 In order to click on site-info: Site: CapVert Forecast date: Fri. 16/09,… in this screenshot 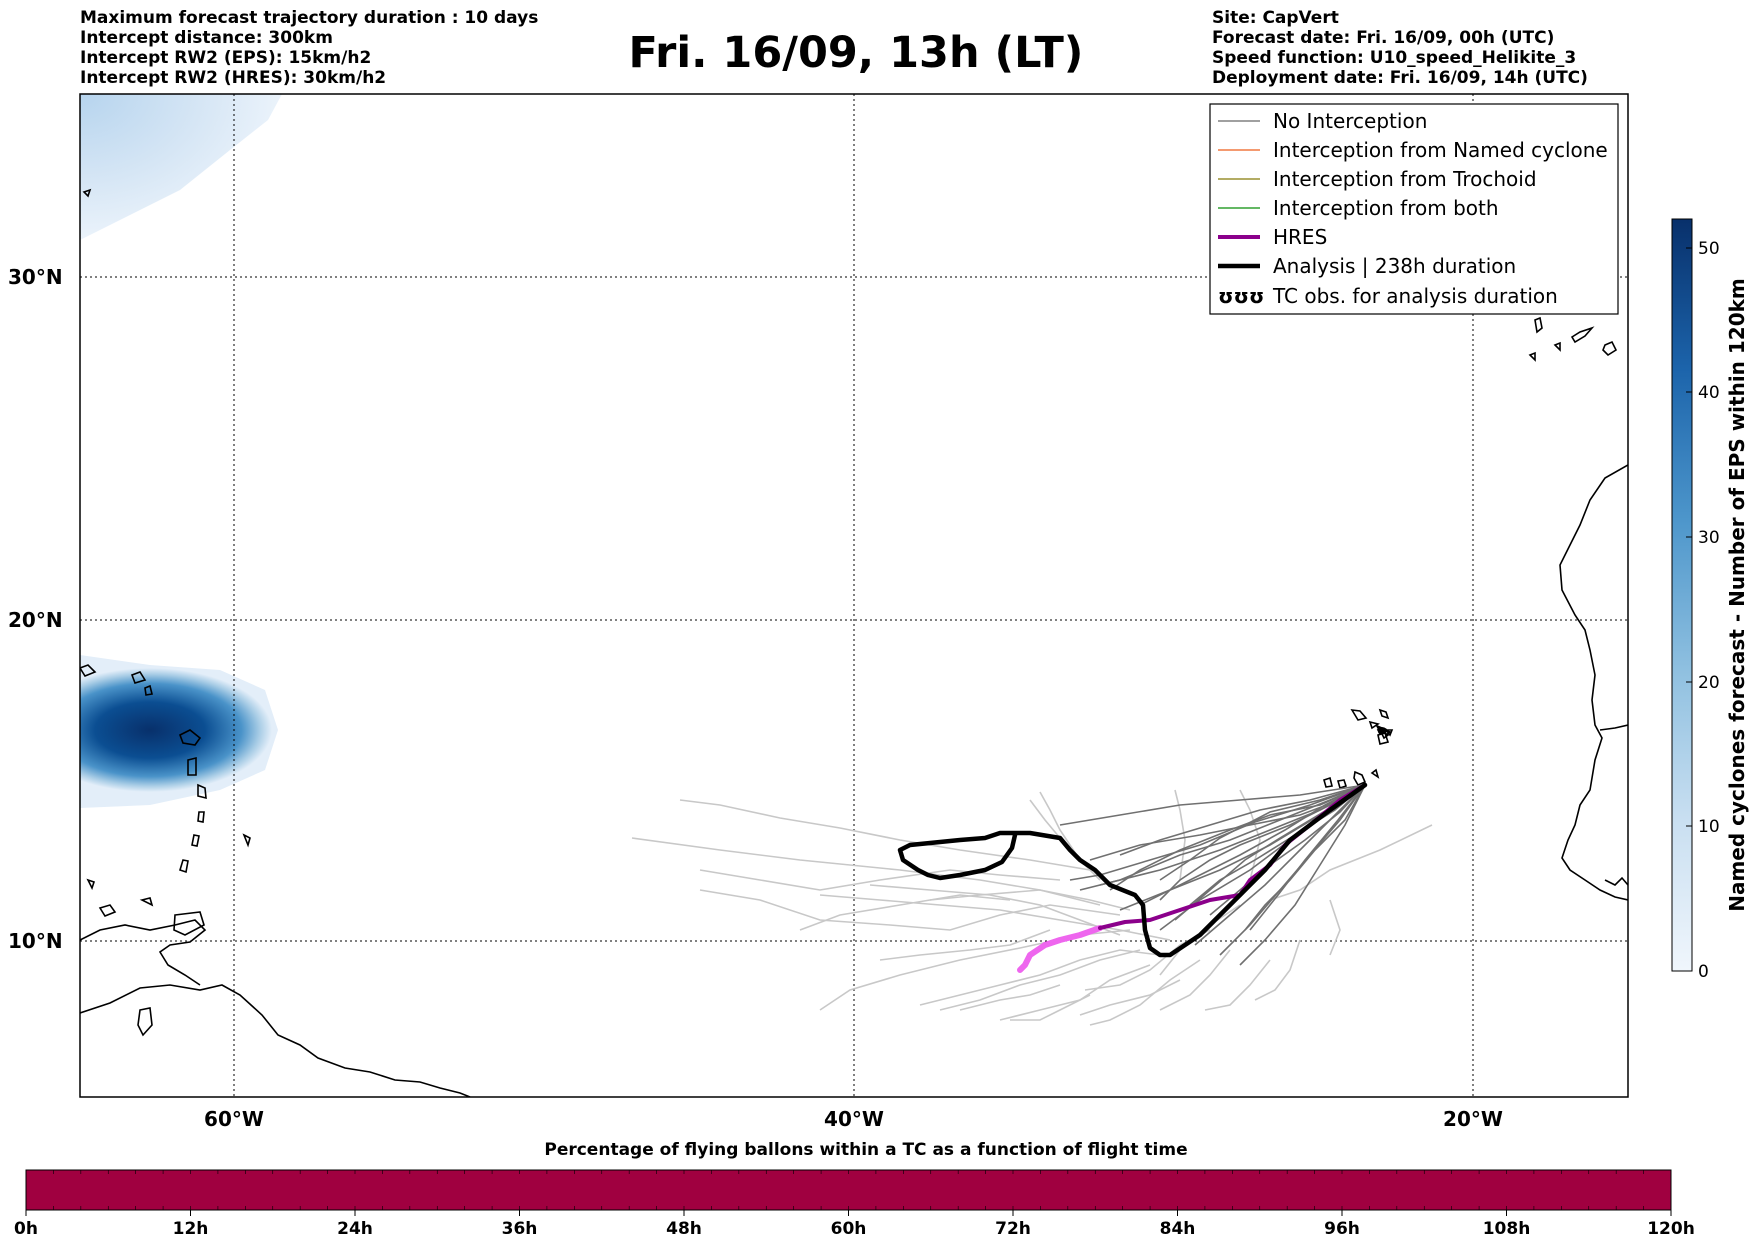, I will do `click(1400, 48)`.